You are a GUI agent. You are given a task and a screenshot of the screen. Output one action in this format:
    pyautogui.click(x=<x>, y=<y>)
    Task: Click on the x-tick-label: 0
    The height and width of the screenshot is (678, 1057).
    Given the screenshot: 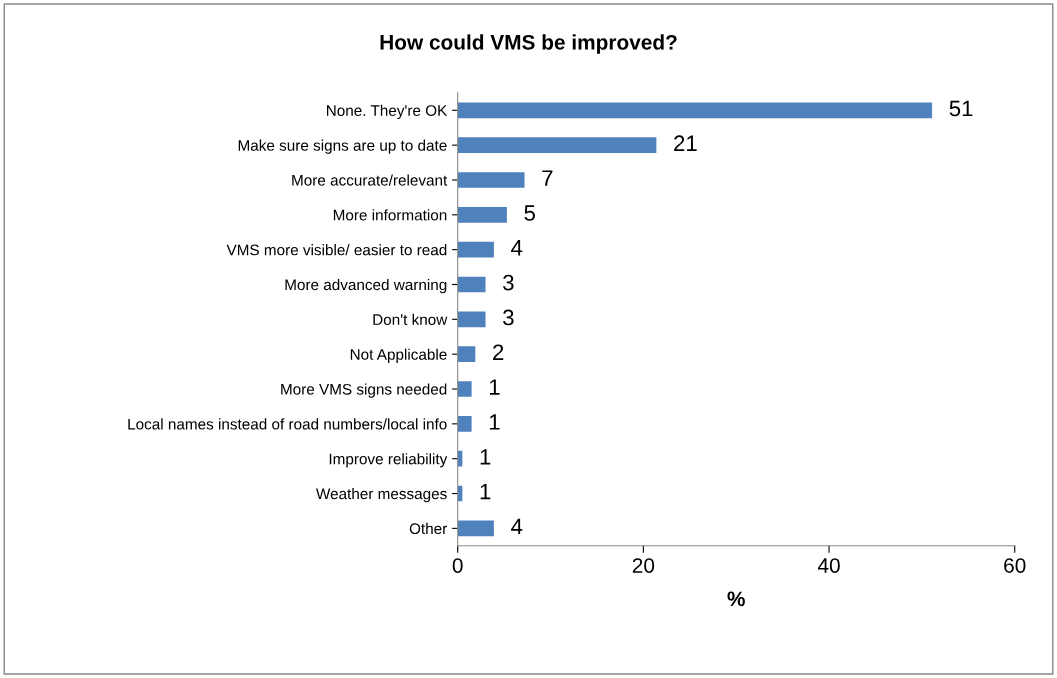 What is the action you would take?
    pyautogui.click(x=457, y=565)
    